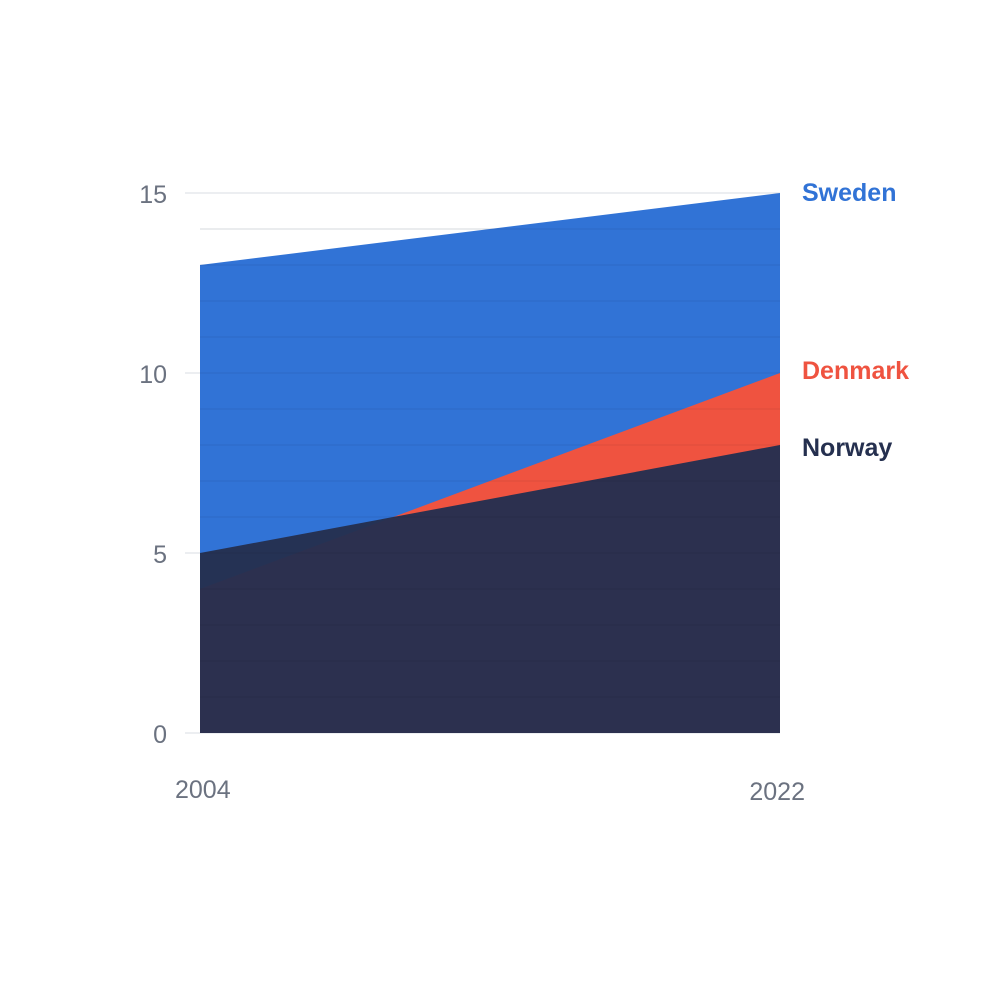 The width and height of the screenshot is (1000, 1000). Describe the element at coordinates (153, 375) in the screenshot. I see `y-tick-label: 10` at that location.